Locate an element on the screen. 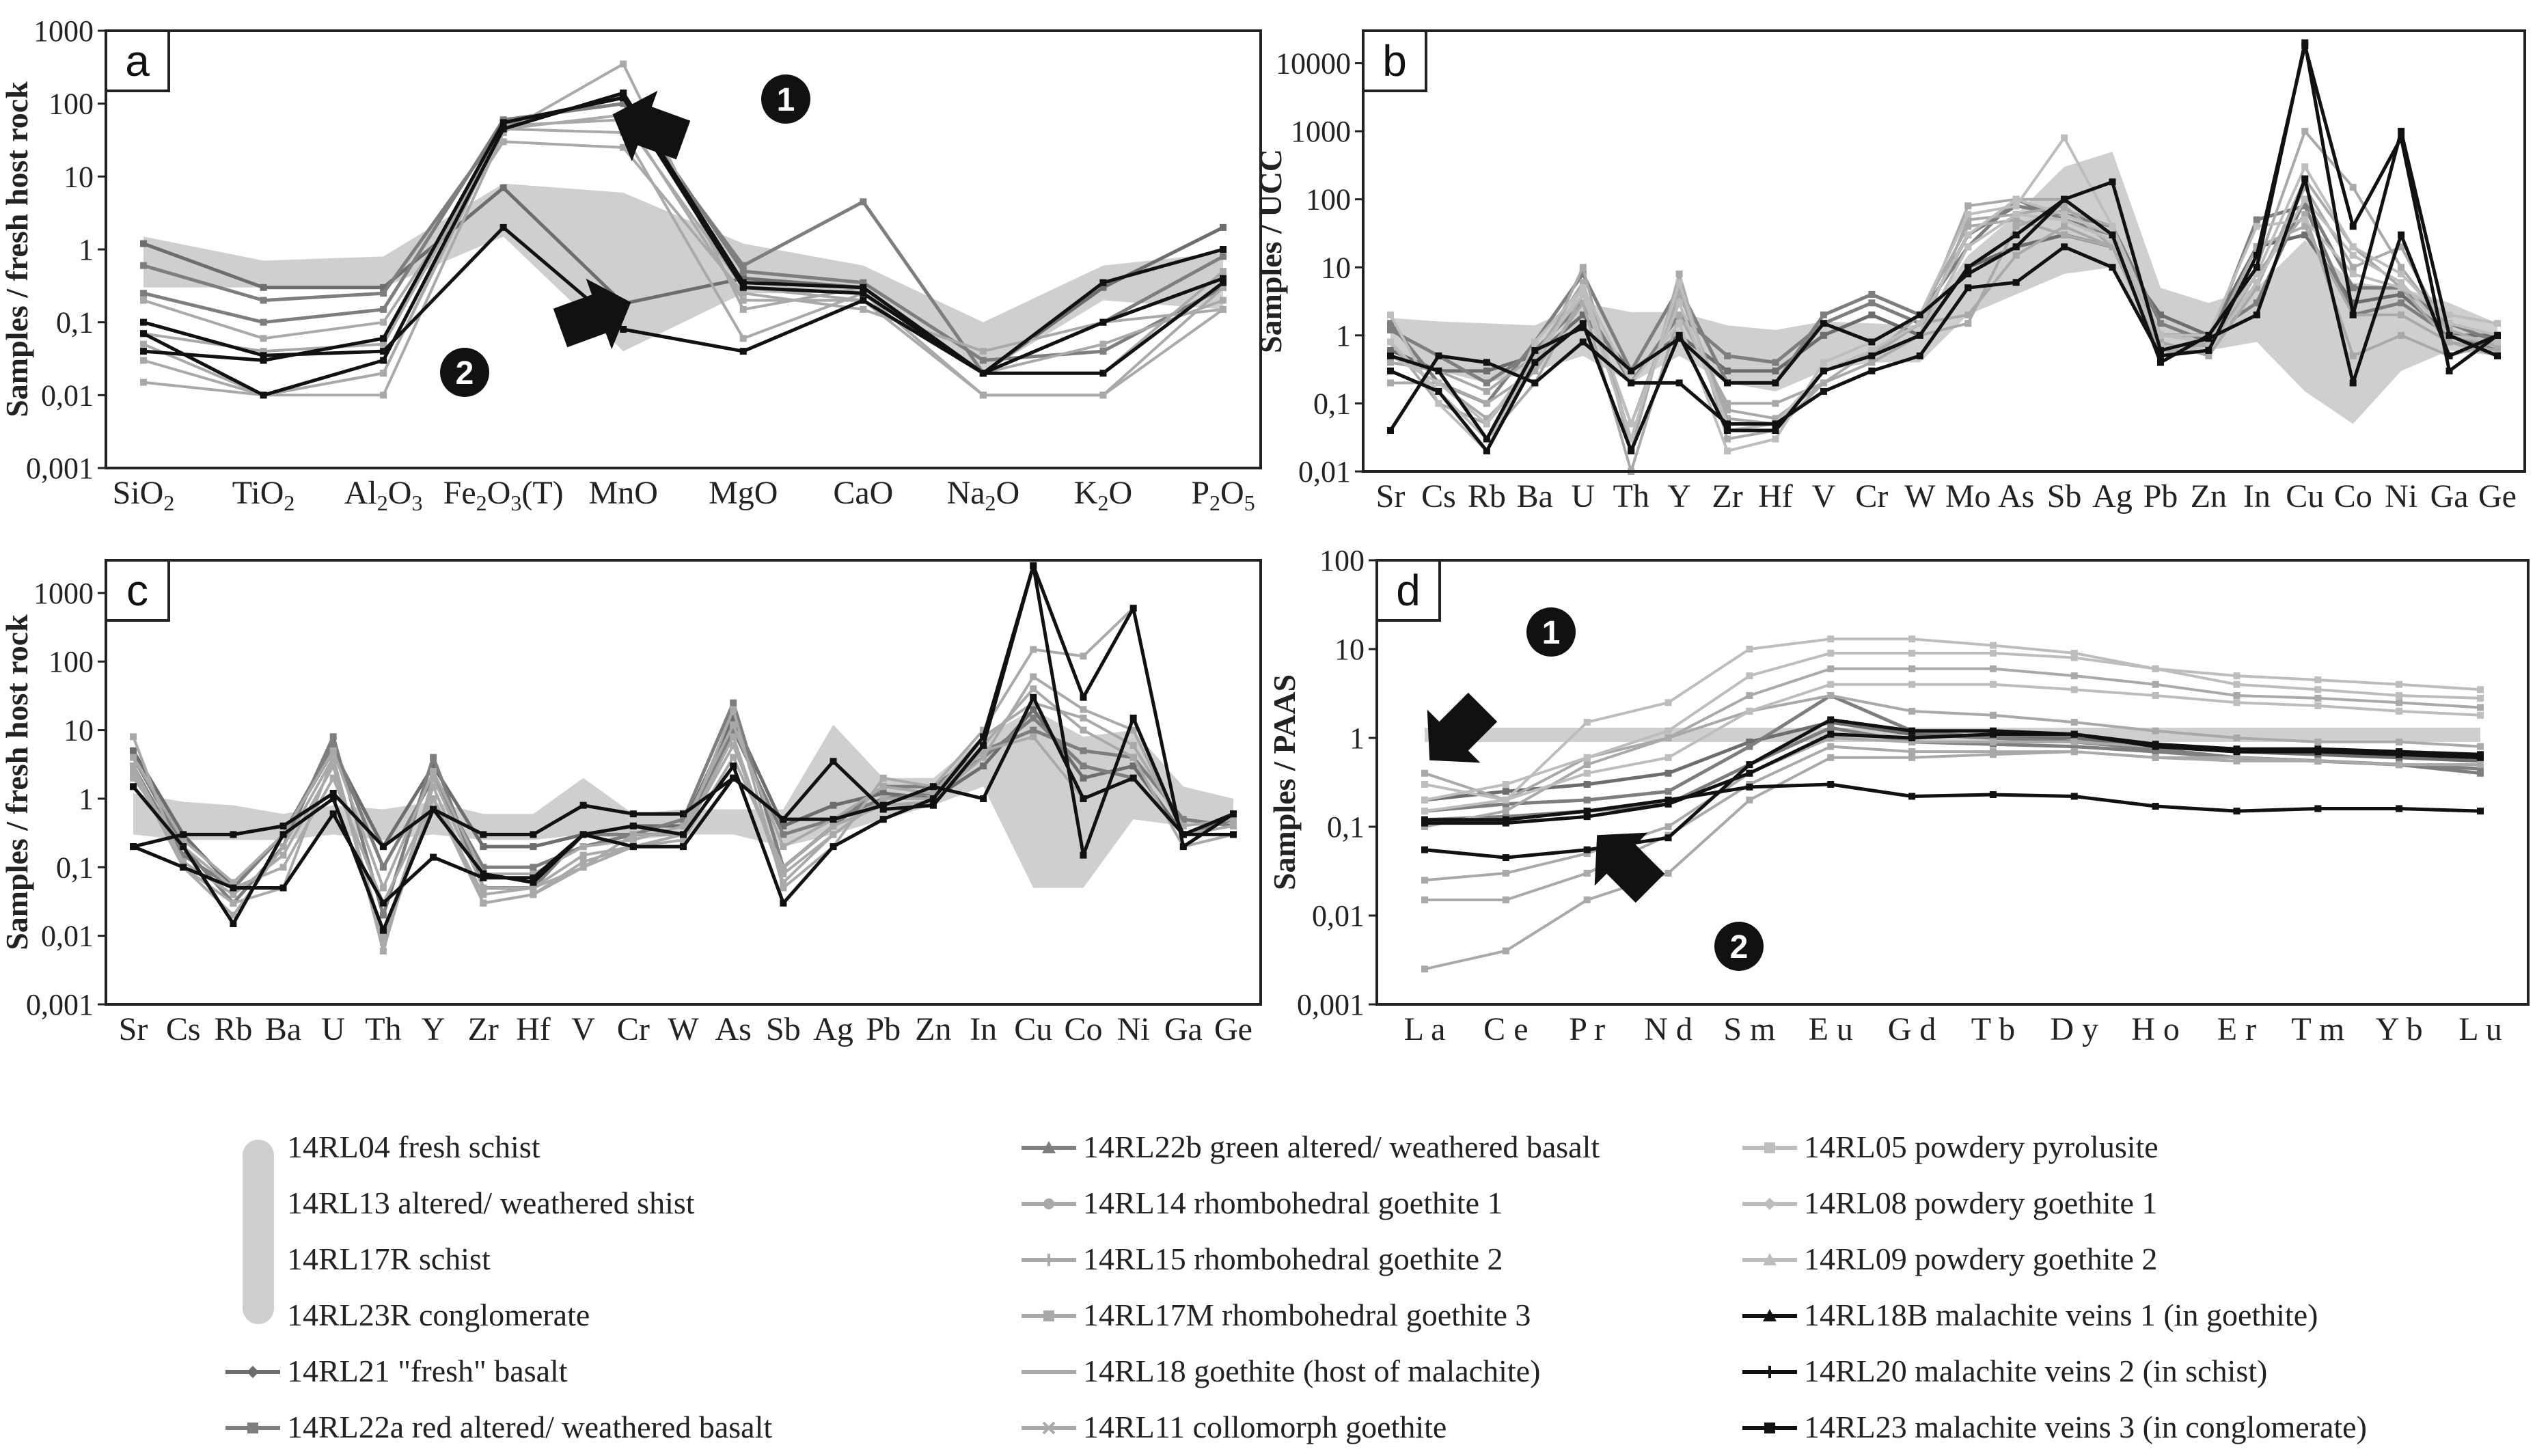  x-tick-label: As is located at coordinates (2016, 496).